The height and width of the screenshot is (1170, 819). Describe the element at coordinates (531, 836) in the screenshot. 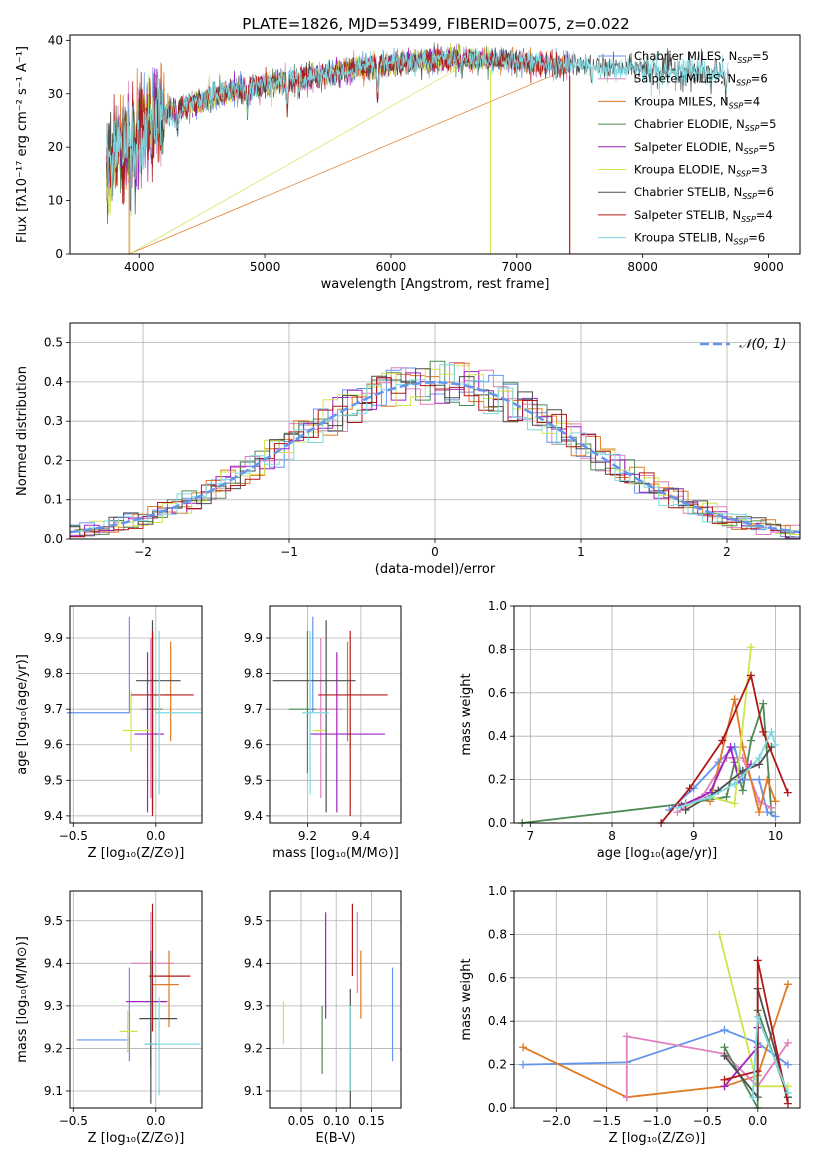

I see `x-tick-label: 7` at that location.